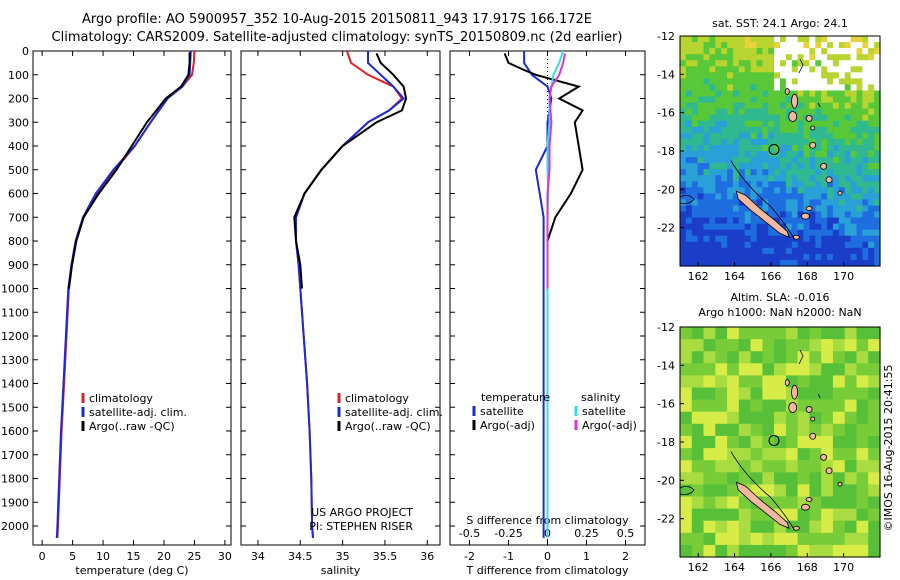 This screenshot has width=900, height=580. Describe the element at coordinates (388, 426) in the screenshot. I see `legend-label: Argo(..raw -QC)` at that location.